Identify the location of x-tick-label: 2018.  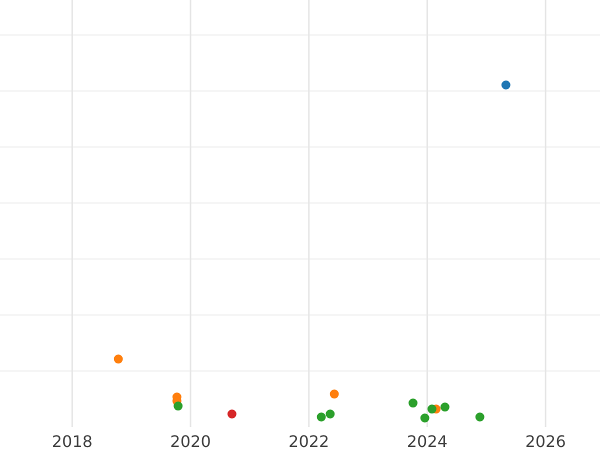
(72, 441).